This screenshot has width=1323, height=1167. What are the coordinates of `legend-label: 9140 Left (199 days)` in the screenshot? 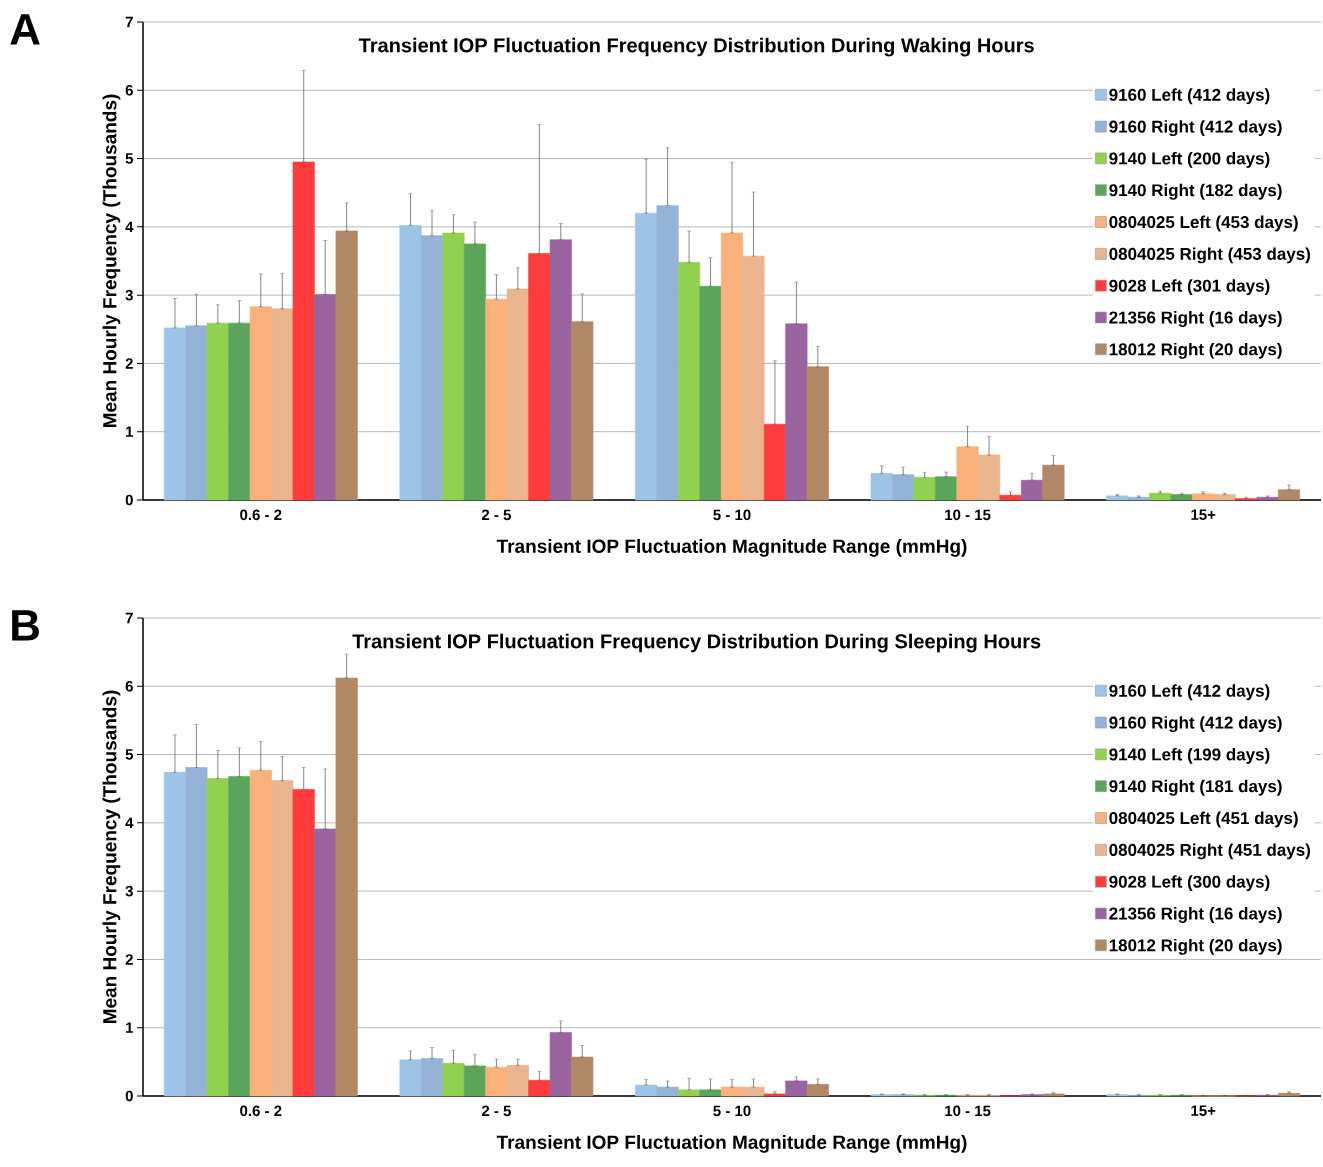 It's located at (1189, 755).